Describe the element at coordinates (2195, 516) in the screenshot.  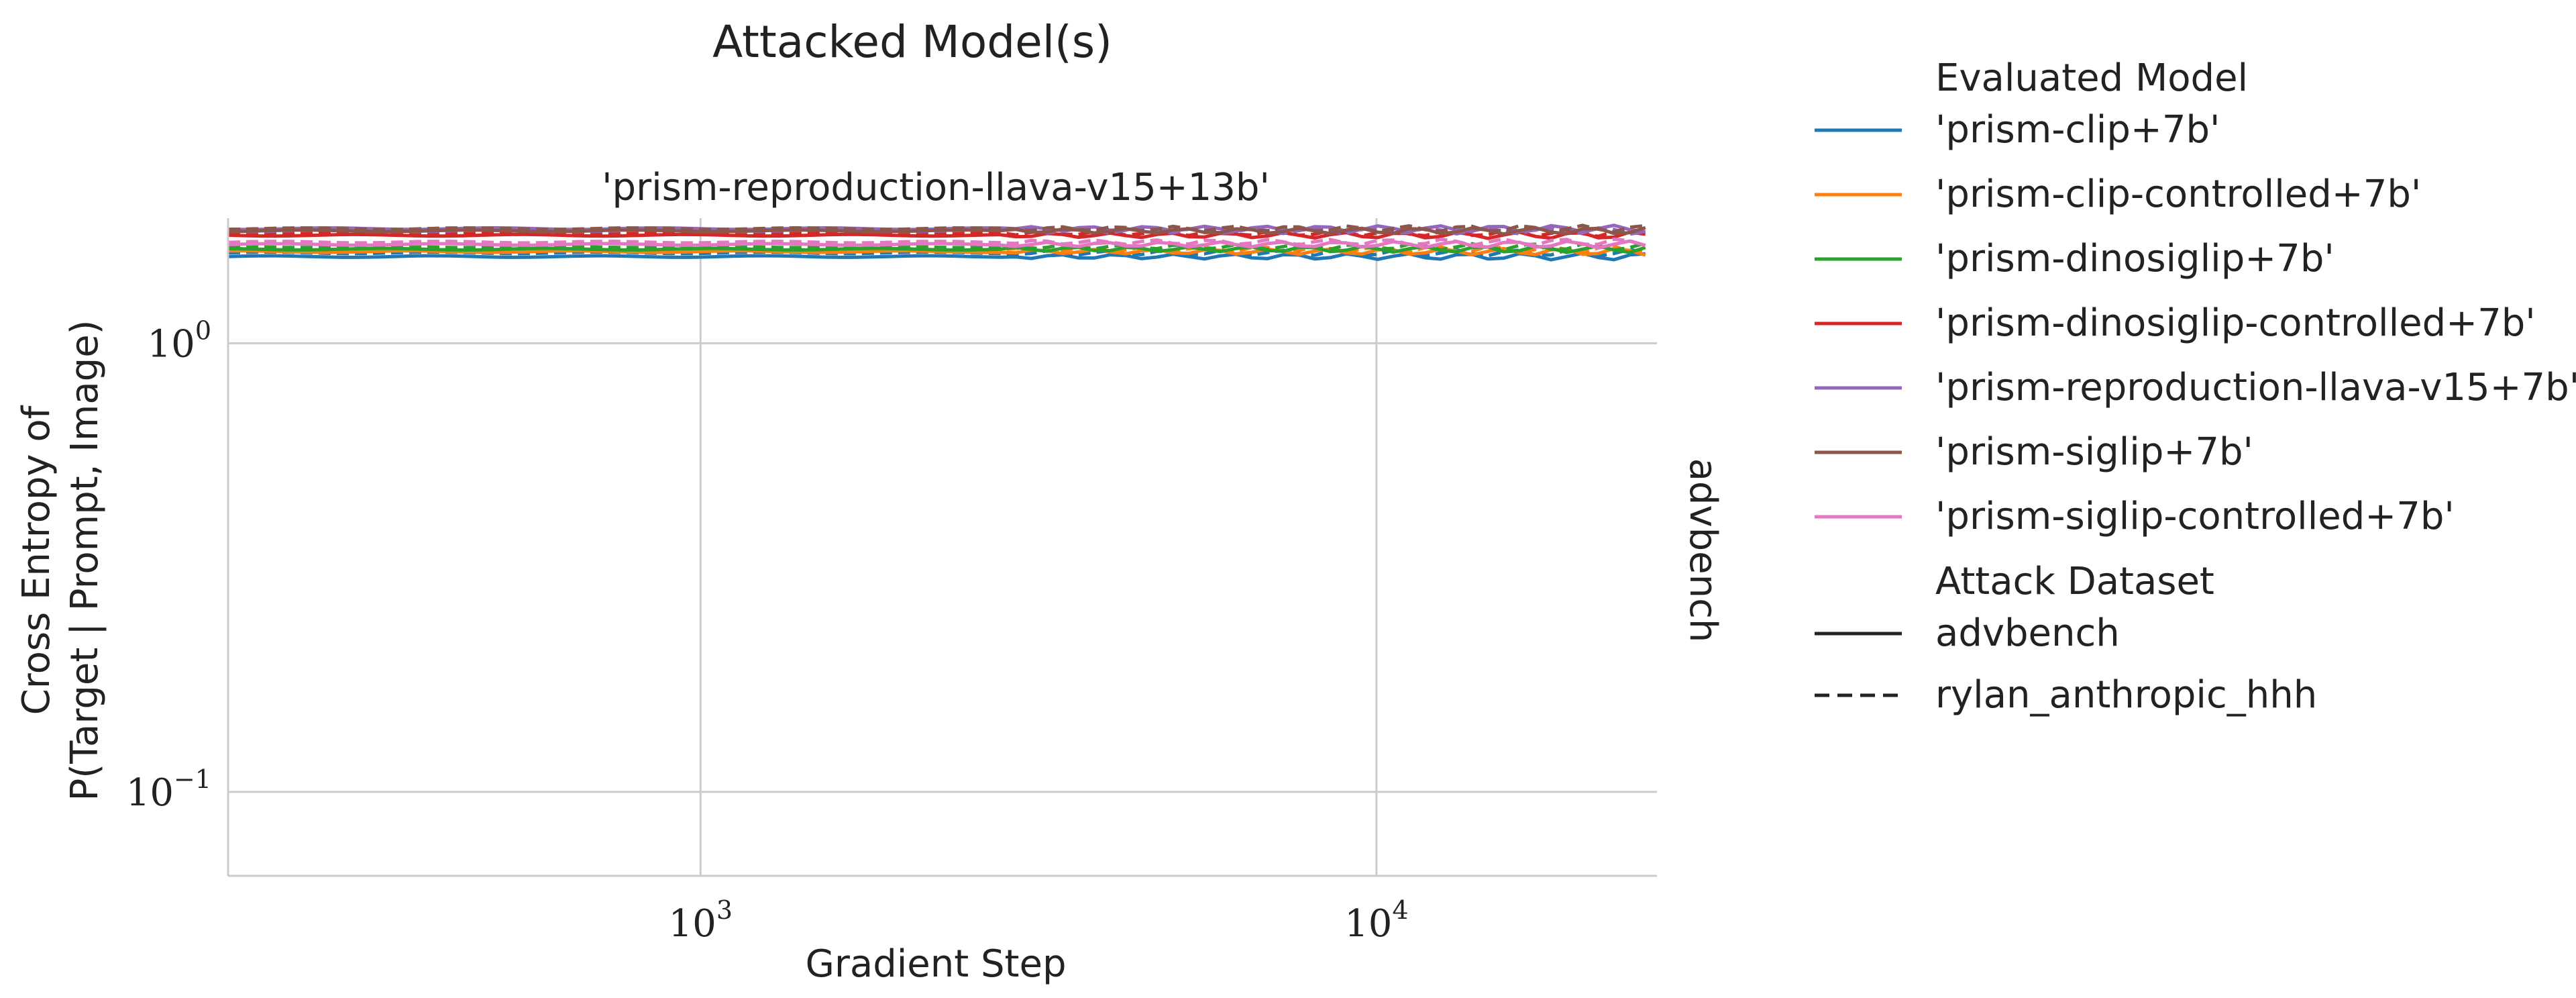
I see `legend-item: 'prism-siglip-controlled+7b'` at that location.